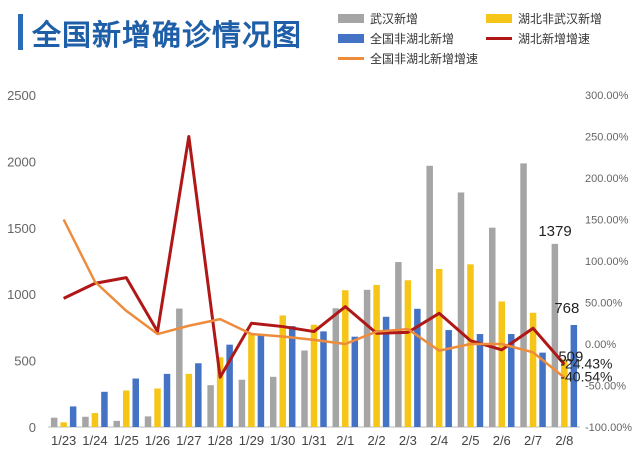  I want to click on right-axis-tick-label: -100.00%, so click(608, 428).